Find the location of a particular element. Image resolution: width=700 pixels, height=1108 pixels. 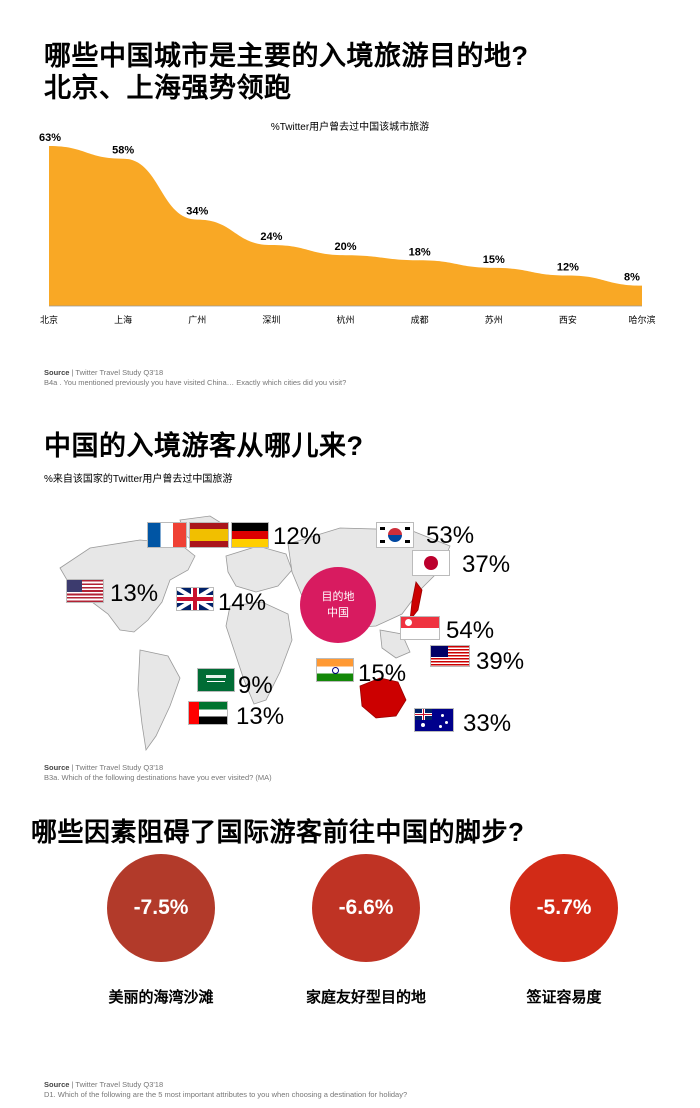

factor-label-0: 美丽的海湾沙滩 is located at coordinates (161, 997).